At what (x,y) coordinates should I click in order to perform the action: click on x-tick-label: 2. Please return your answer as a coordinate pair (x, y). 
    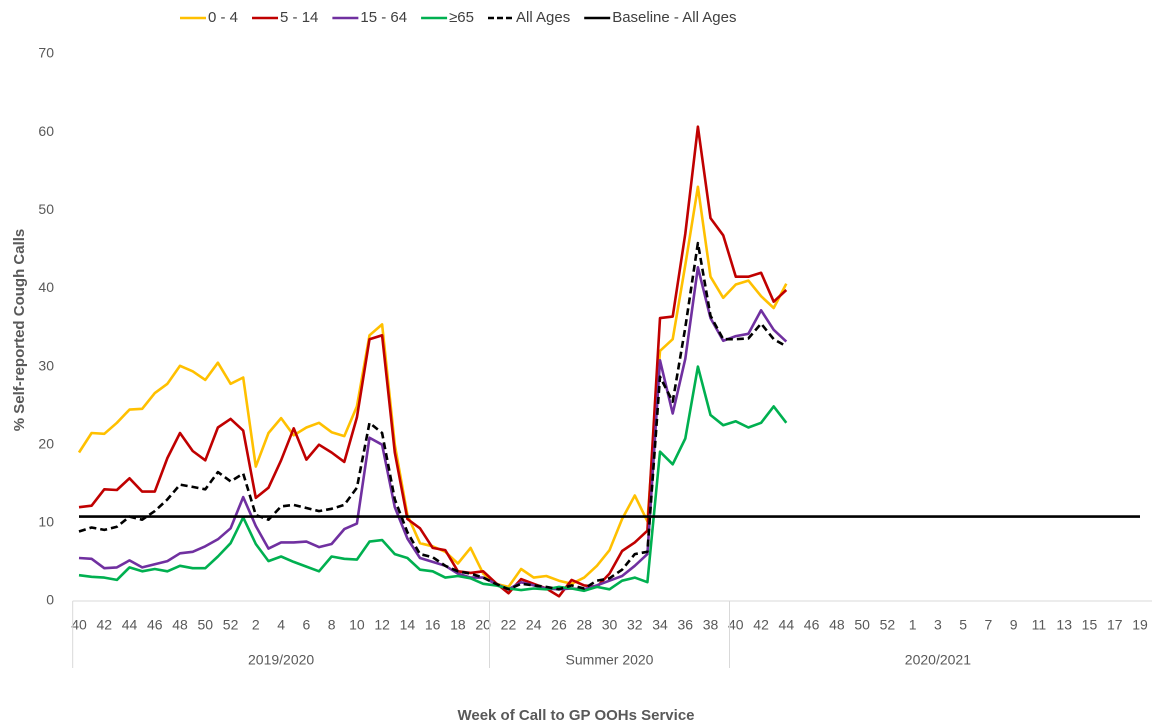
    Looking at the image, I should click on (256, 625).